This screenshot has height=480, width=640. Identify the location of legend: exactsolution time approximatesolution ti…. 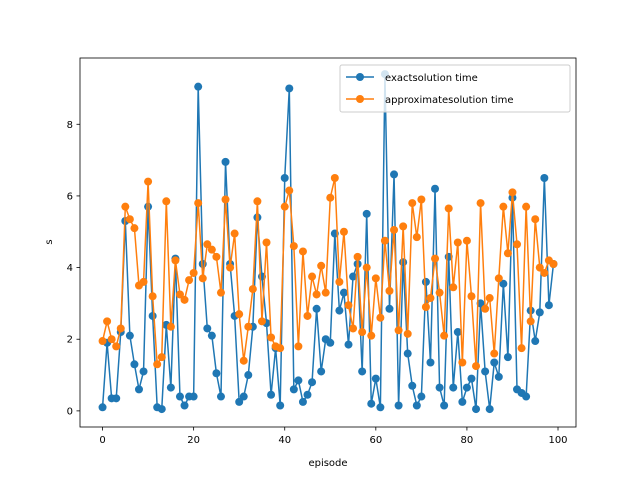
(455, 88).